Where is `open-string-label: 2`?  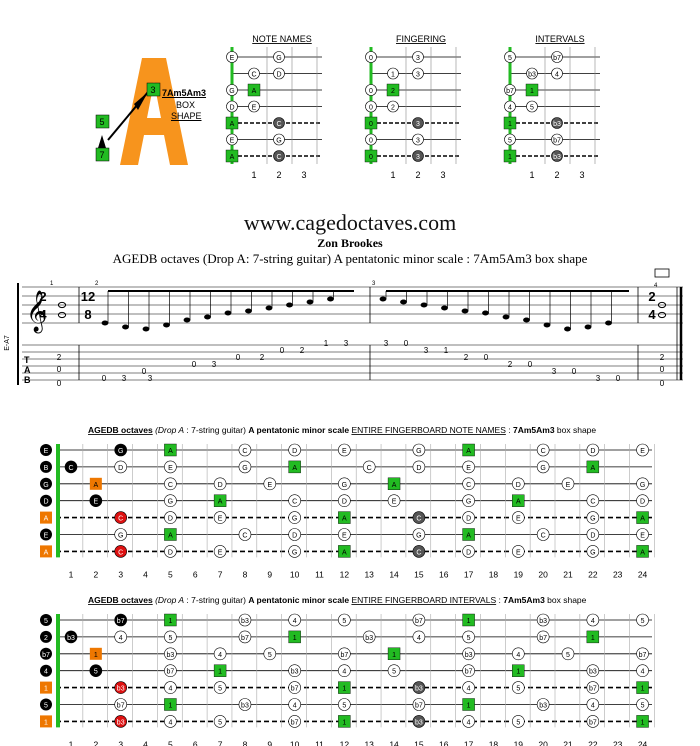 open-string-label: 2 is located at coordinates (46, 638).